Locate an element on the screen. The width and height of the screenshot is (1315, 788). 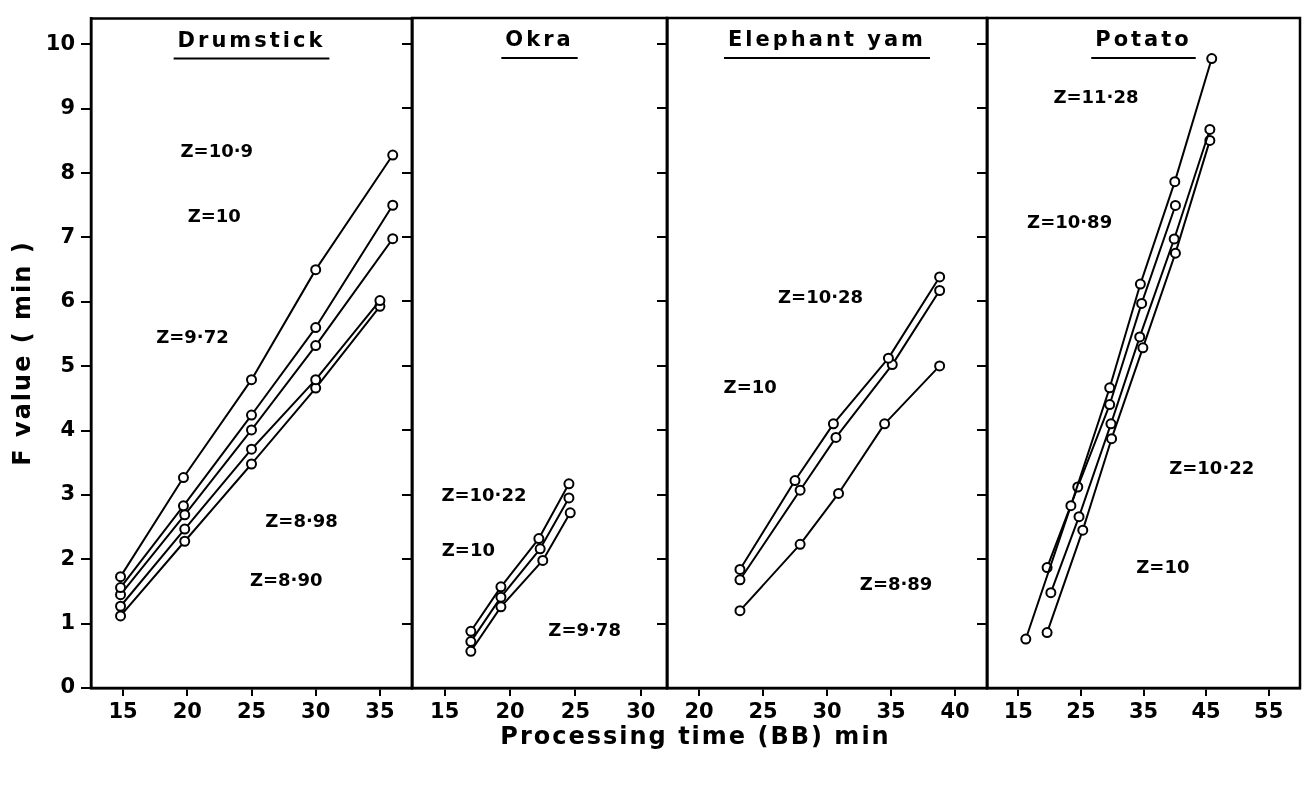
y-axis-title: F value ( min ) is located at coordinates (22, 353).